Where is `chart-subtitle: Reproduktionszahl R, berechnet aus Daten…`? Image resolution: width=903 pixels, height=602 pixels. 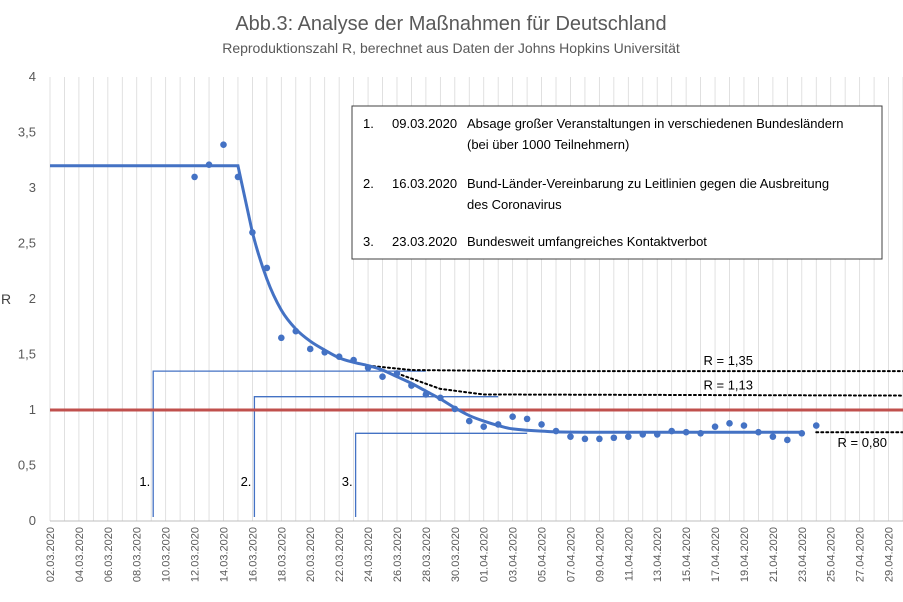 chart-subtitle: Reproduktionszahl R, berechnet aus Daten… is located at coordinates (451, 48).